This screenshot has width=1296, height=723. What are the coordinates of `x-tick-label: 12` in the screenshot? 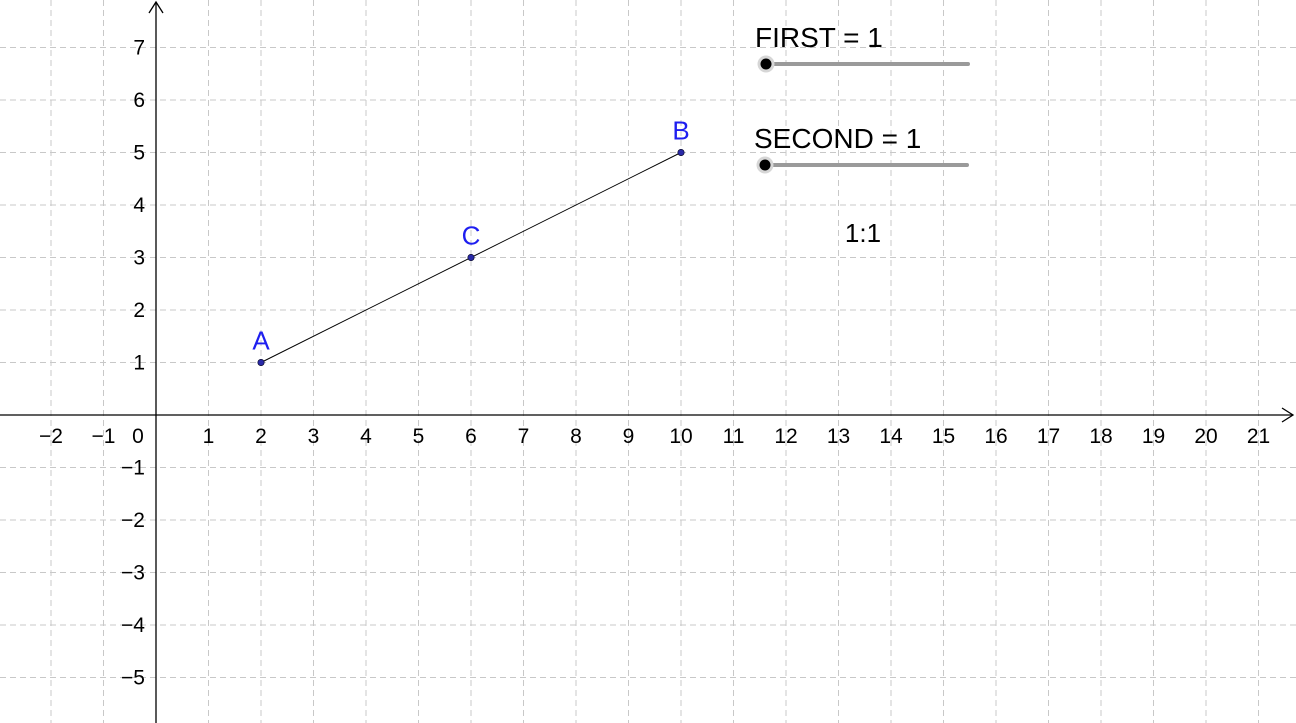 It's located at (785, 436).